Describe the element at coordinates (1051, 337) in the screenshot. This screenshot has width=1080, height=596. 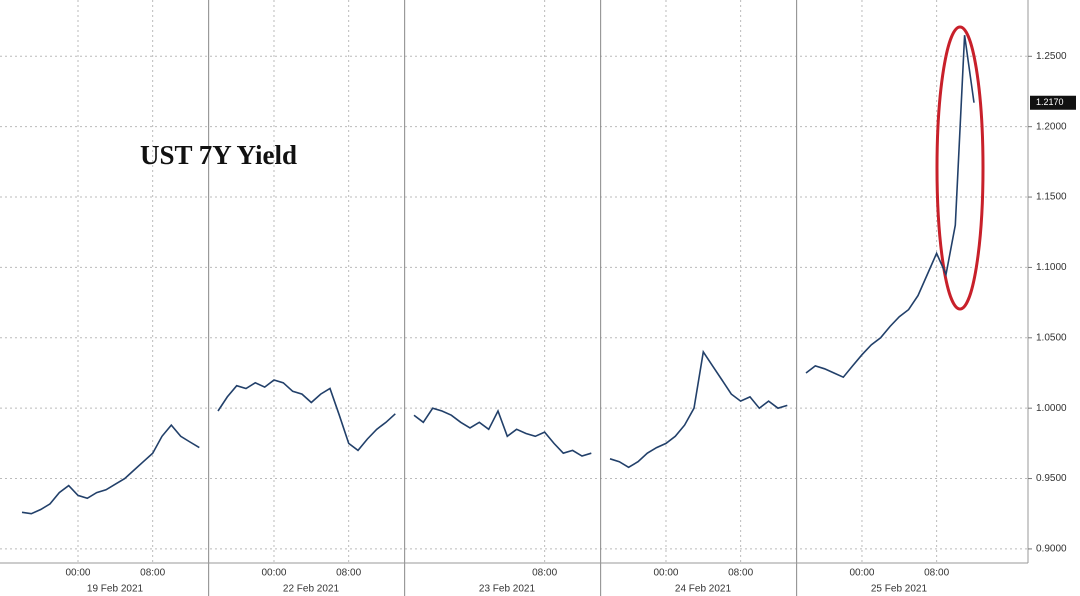
I see `y-tick-label: 1.0500` at that location.